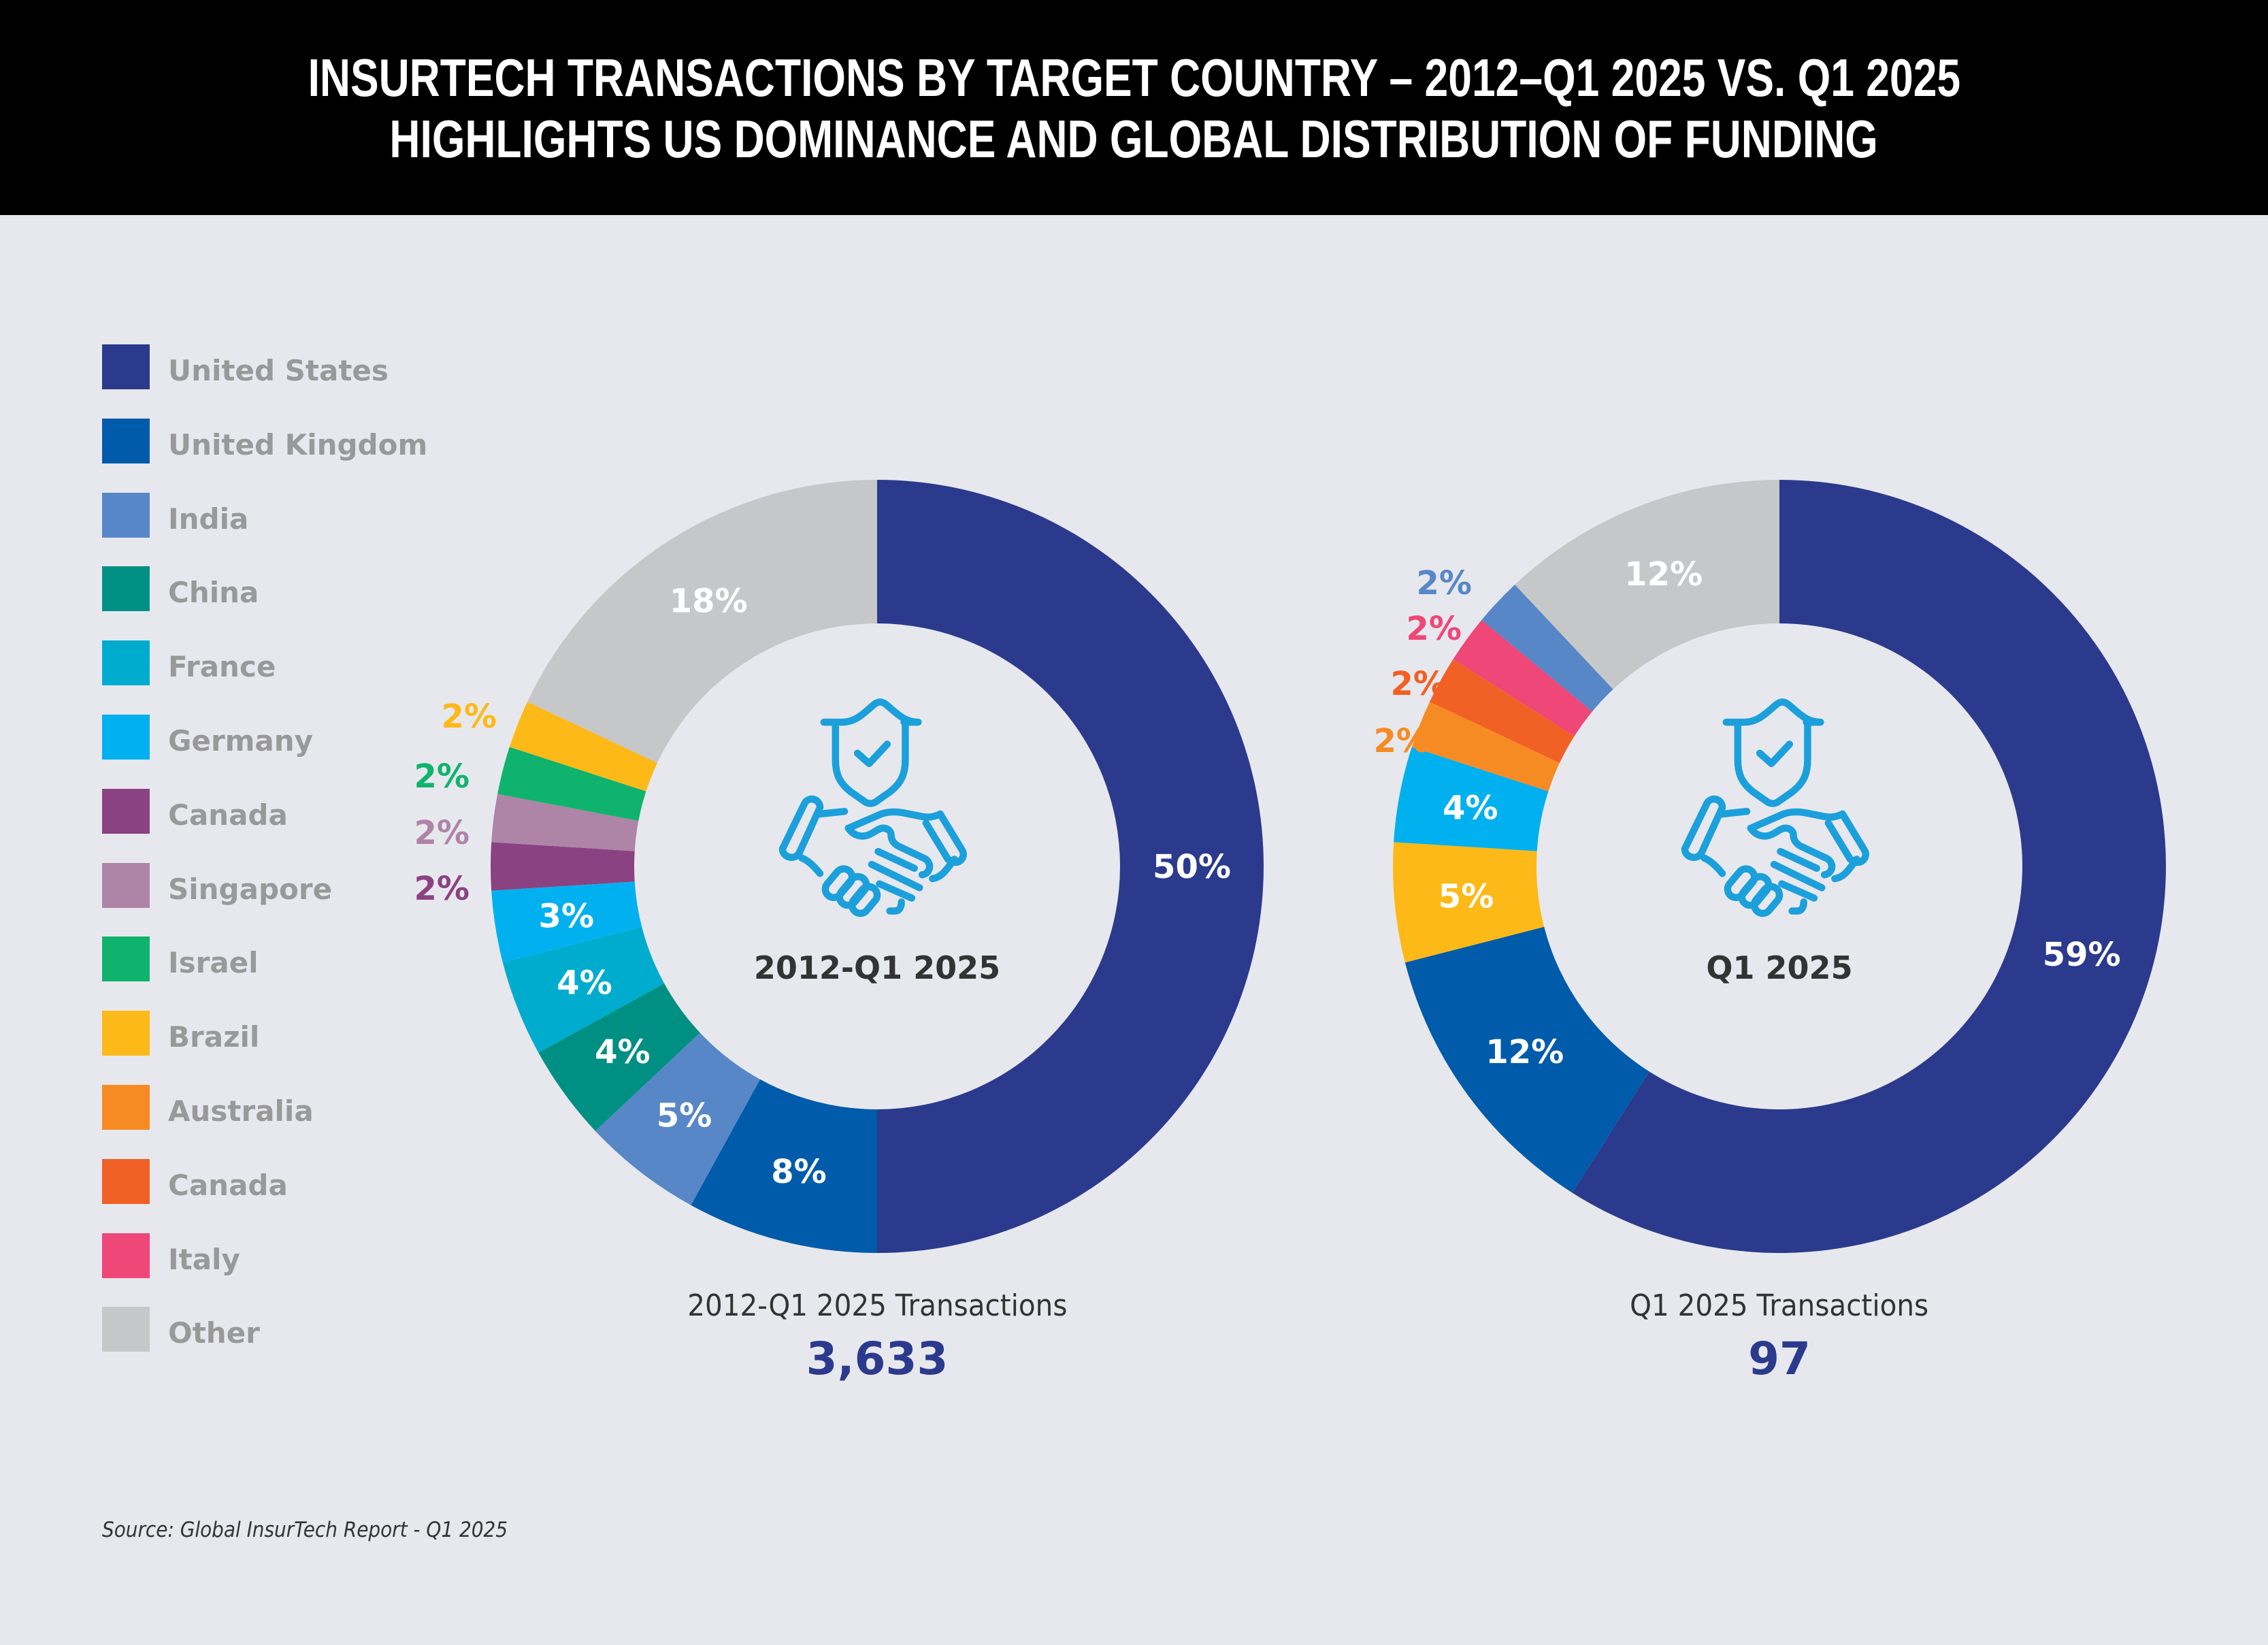 The width and height of the screenshot is (2268, 1645). What do you see at coordinates (1434, 629) in the screenshot?
I see `slice-label-italy: 2%` at bounding box center [1434, 629].